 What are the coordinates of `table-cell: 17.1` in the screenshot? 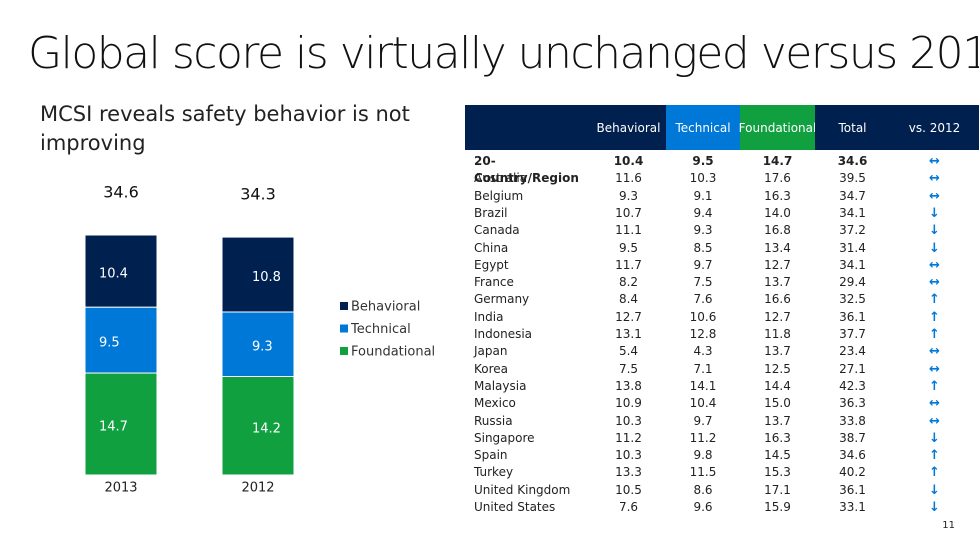 It's located at (777, 489).